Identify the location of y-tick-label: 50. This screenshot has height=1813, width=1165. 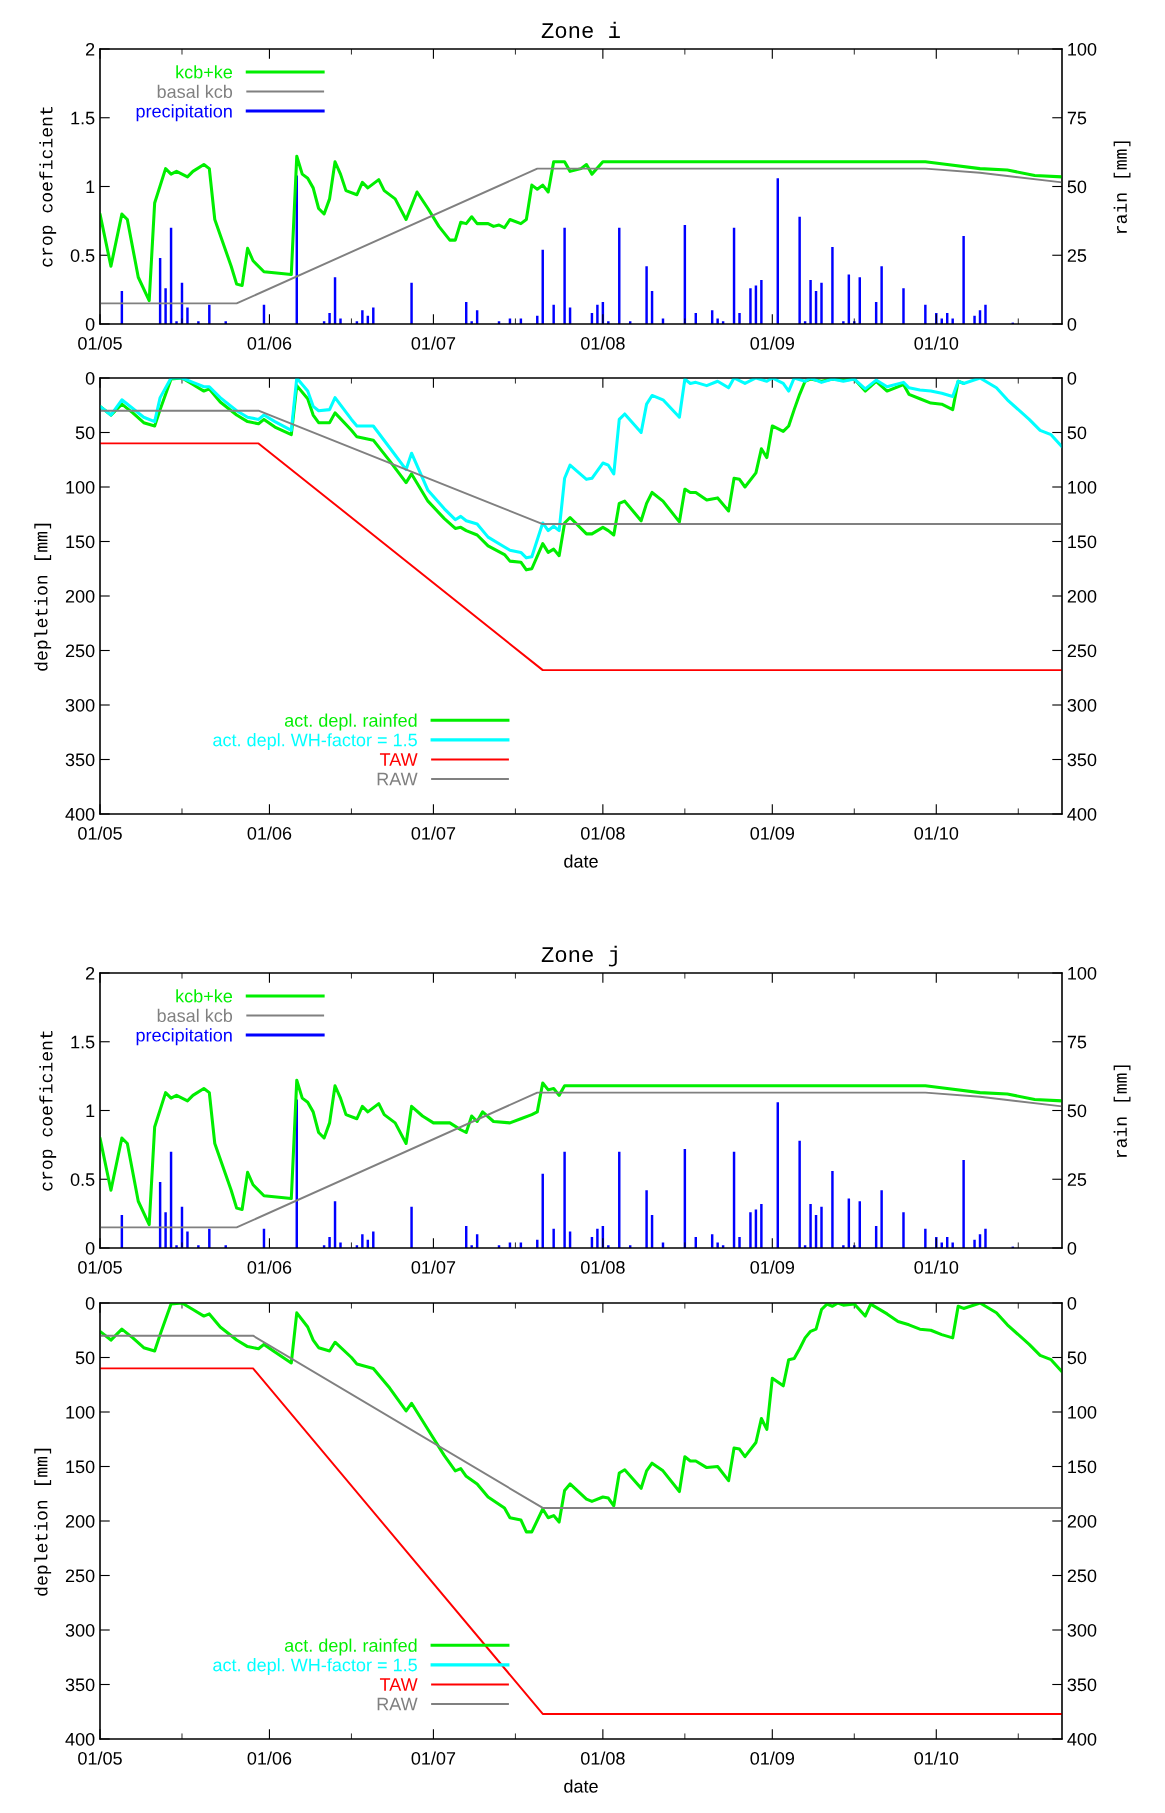
(85, 433).